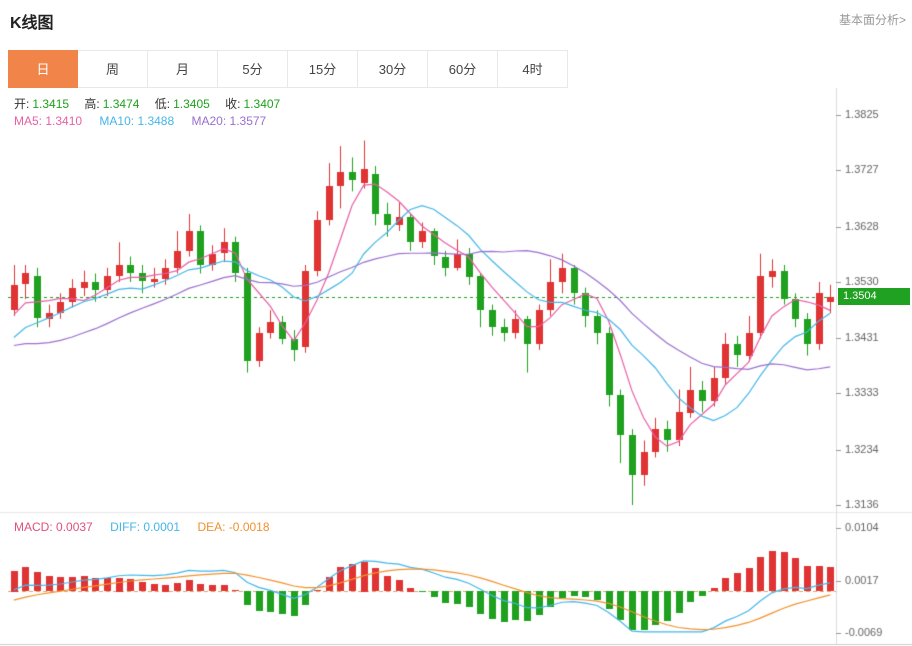 The width and height of the screenshot is (912, 646). Describe the element at coordinates (229, 121) in the screenshot. I see `ma20-value: MA20: 1.3577` at that location.